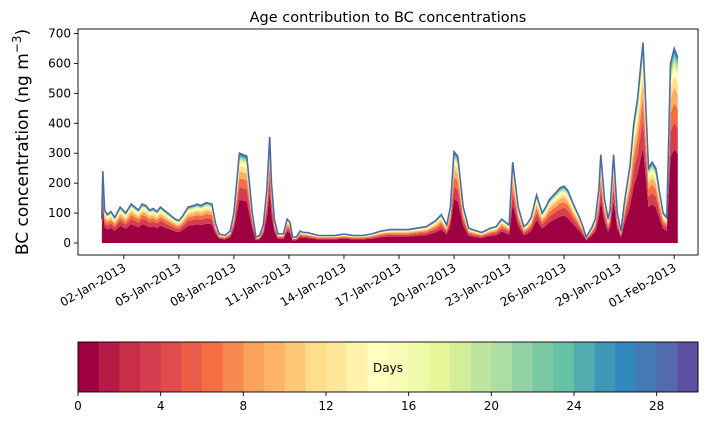 The width and height of the screenshot is (707, 429). Describe the element at coordinates (161, 406) in the screenshot. I see `colorbar-tick-label: 4` at that location.